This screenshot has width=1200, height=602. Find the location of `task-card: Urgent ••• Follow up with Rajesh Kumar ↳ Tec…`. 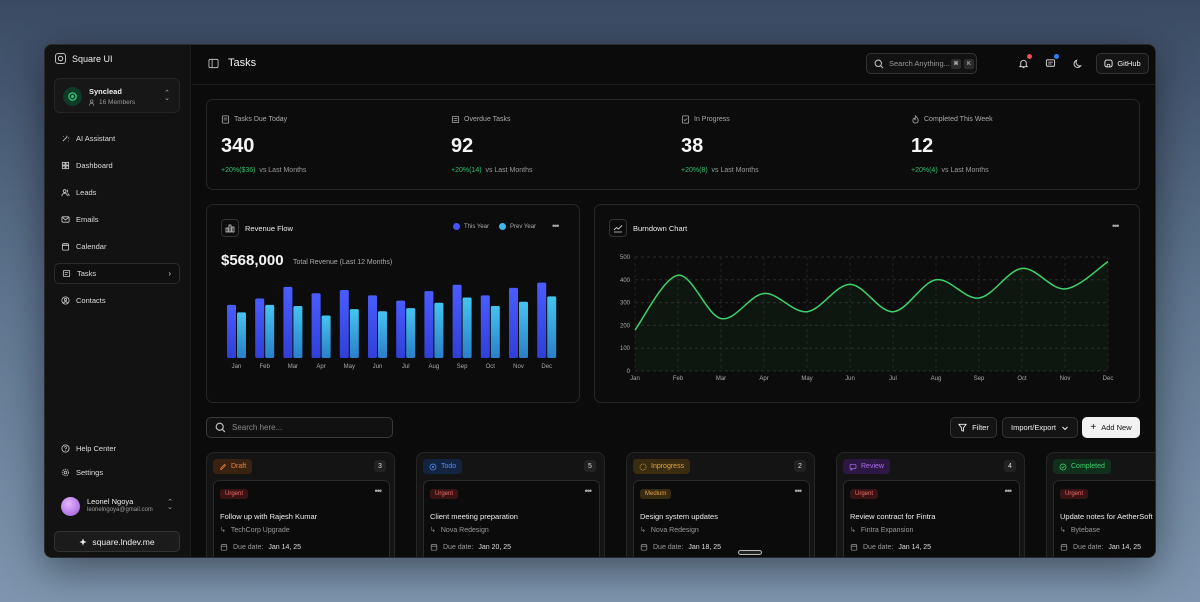

task-card: Urgent ••• Follow up with Rajesh Kumar ↳ Tec… is located at coordinates (301, 518).